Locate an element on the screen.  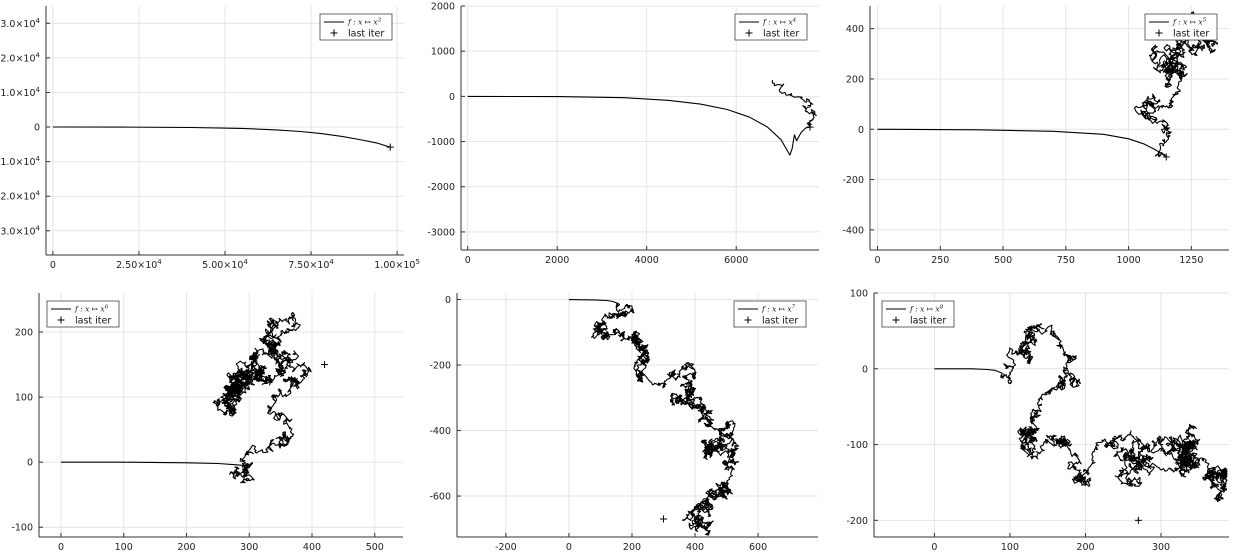
legend-exponent: 3 is located at coordinates (380, 21).